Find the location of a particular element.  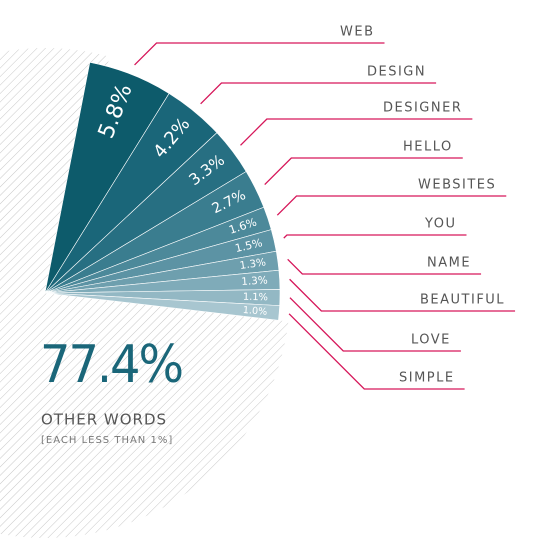

category-label: WEBSITES is located at coordinates (457, 185).